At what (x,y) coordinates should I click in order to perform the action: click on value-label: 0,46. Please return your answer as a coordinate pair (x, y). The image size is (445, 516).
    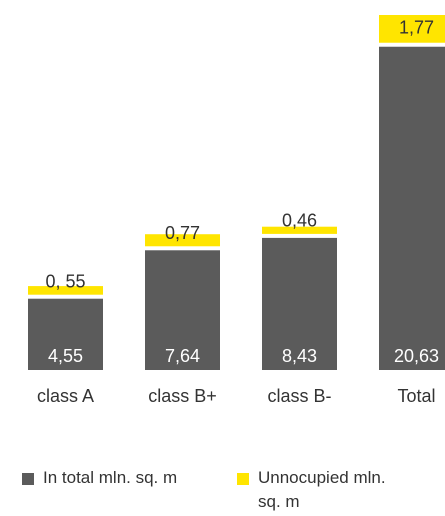
    Looking at the image, I should click on (299, 221).